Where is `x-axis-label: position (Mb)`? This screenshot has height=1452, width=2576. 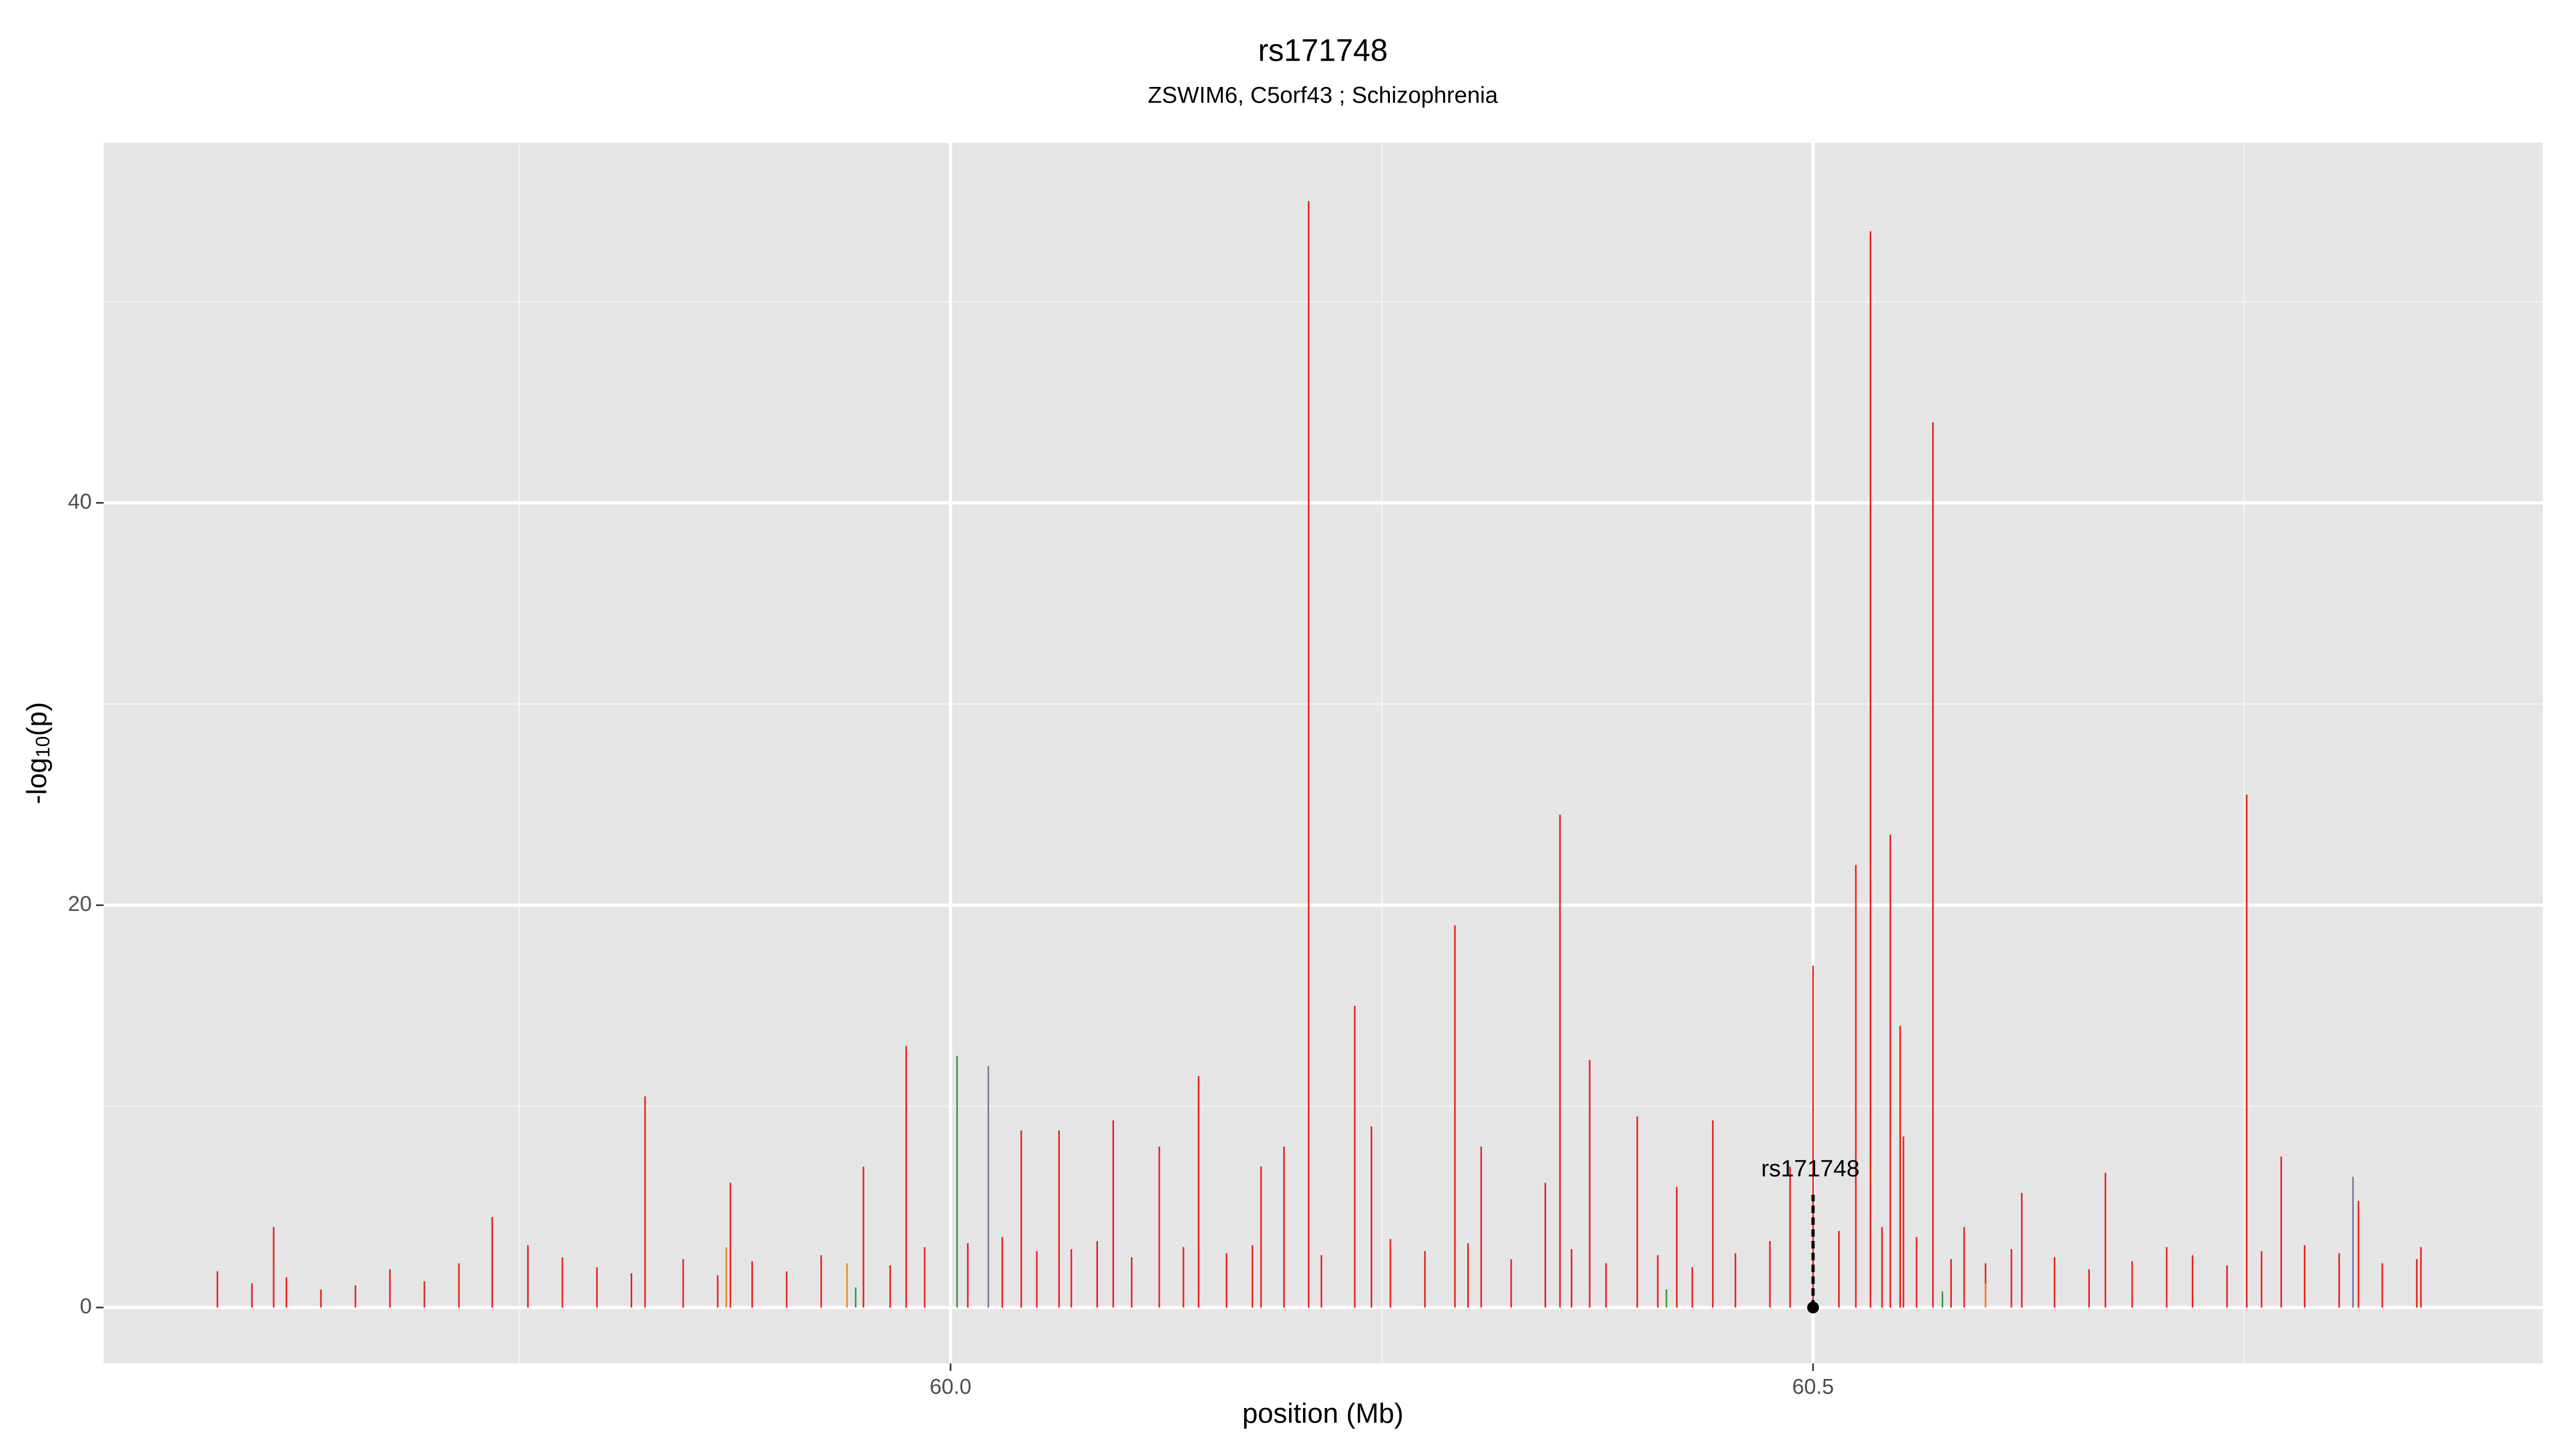
x-axis-label: position (Mb) is located at coordinates (1323, 1413).